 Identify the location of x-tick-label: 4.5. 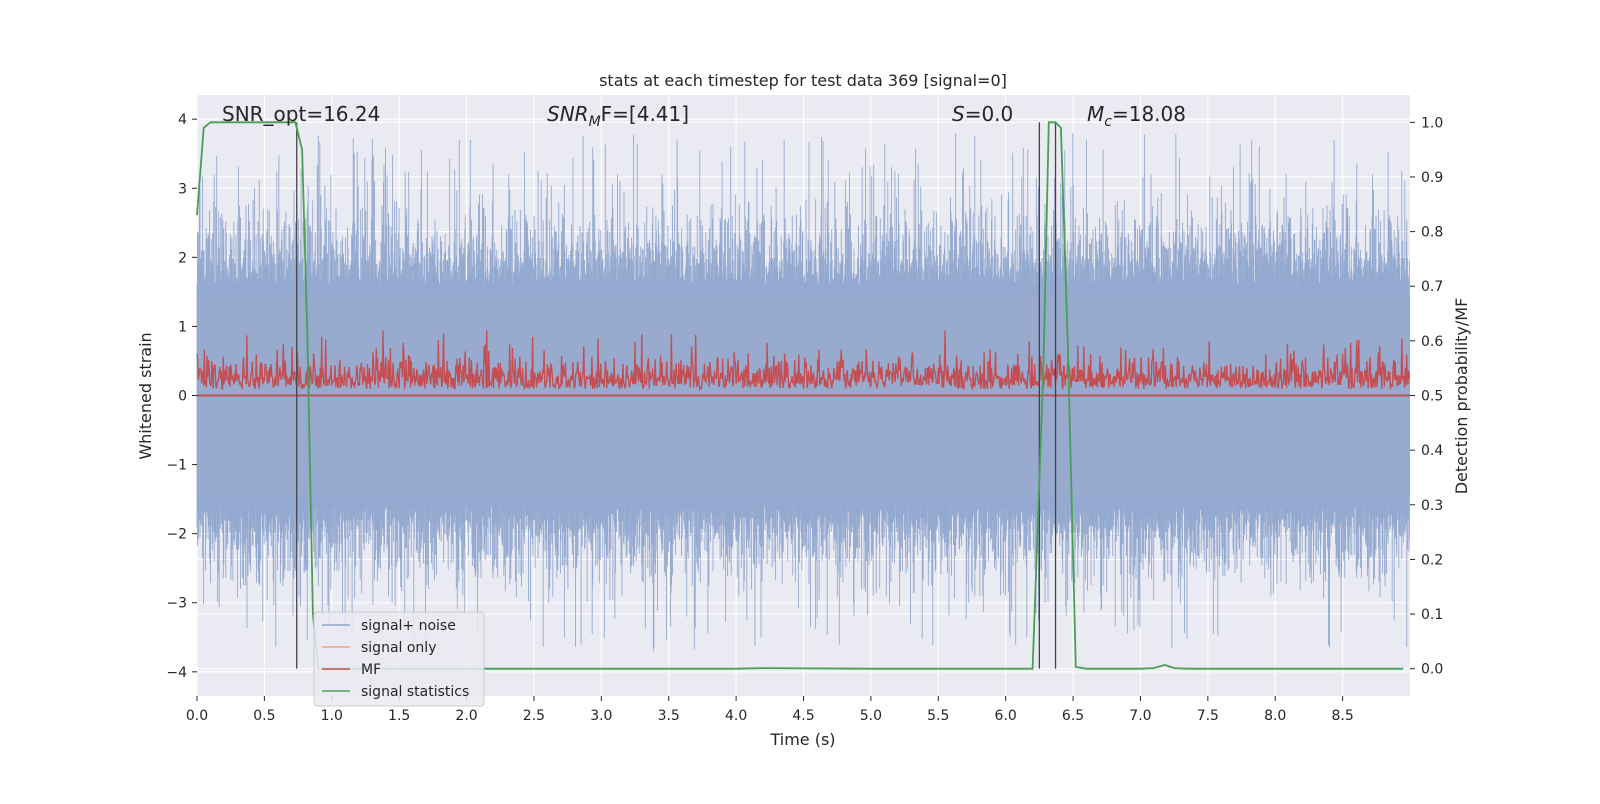
(803, 716).